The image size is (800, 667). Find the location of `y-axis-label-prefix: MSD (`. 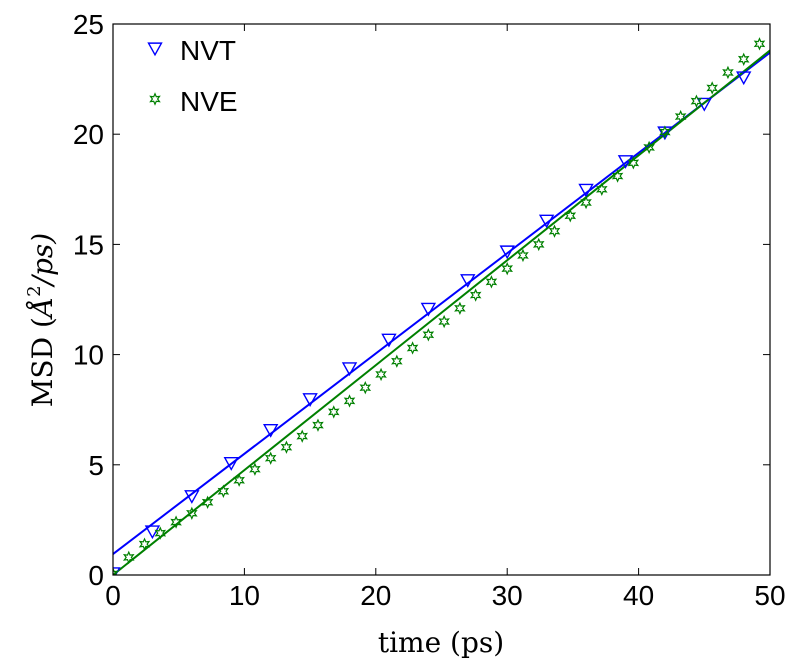

y-axis-label-prefix: MSD ( is located at coordinates (42, 362).